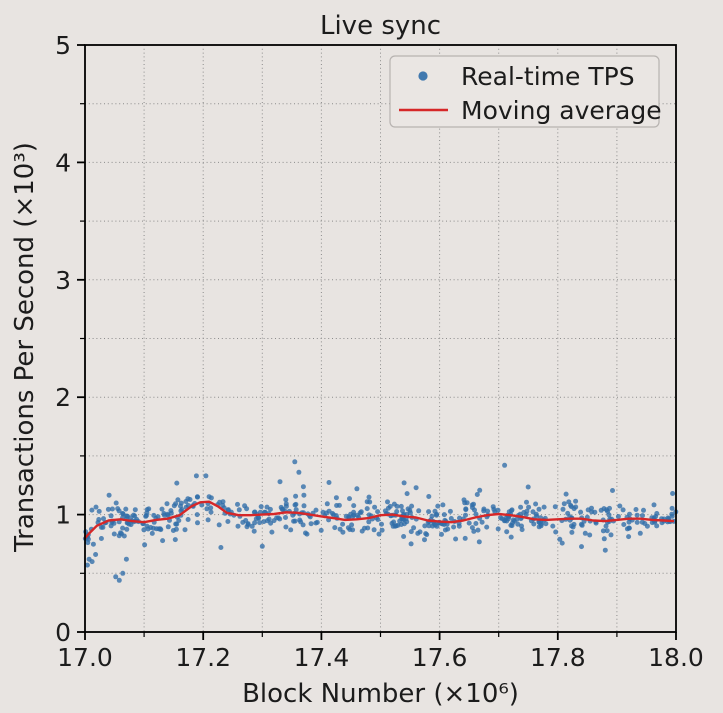 Image resolution: width=723 pixels, height=713 pixels. I want to click on y-axis-label: Transactions Per Second (×10³), so click(25, 347).